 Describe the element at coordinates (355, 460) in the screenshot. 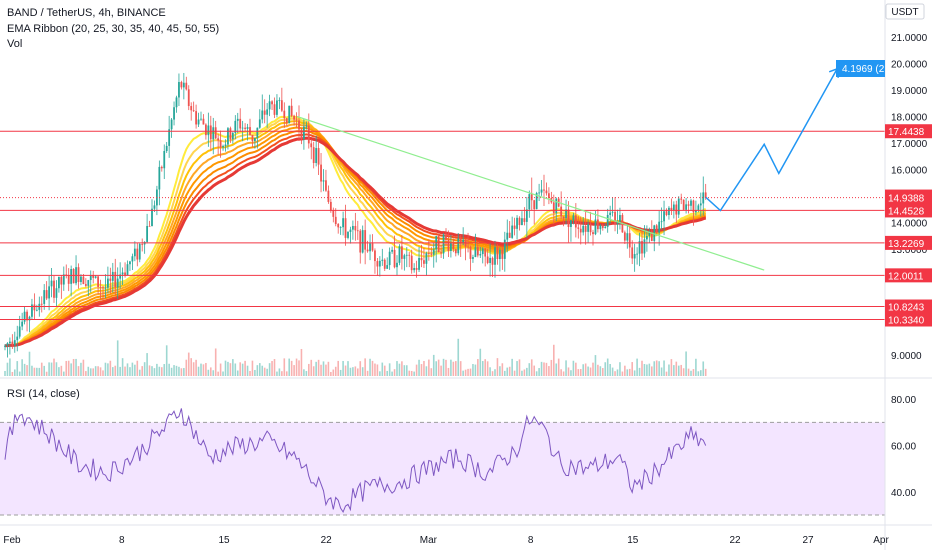

I see `rsi-line` at that location.